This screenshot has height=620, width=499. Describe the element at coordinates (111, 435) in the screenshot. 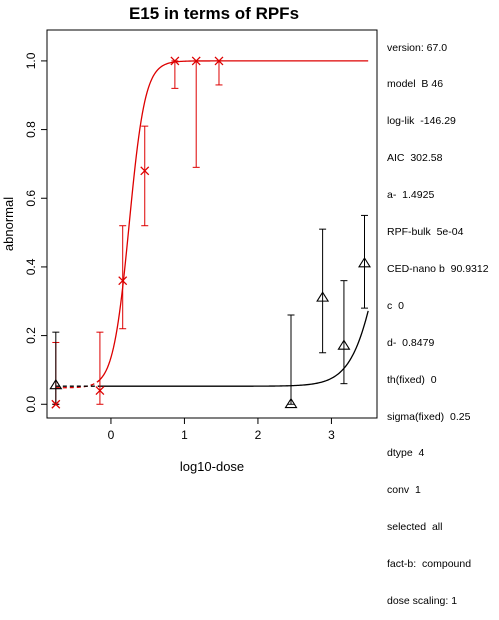

I see `x-tick-label: 0` at that location.